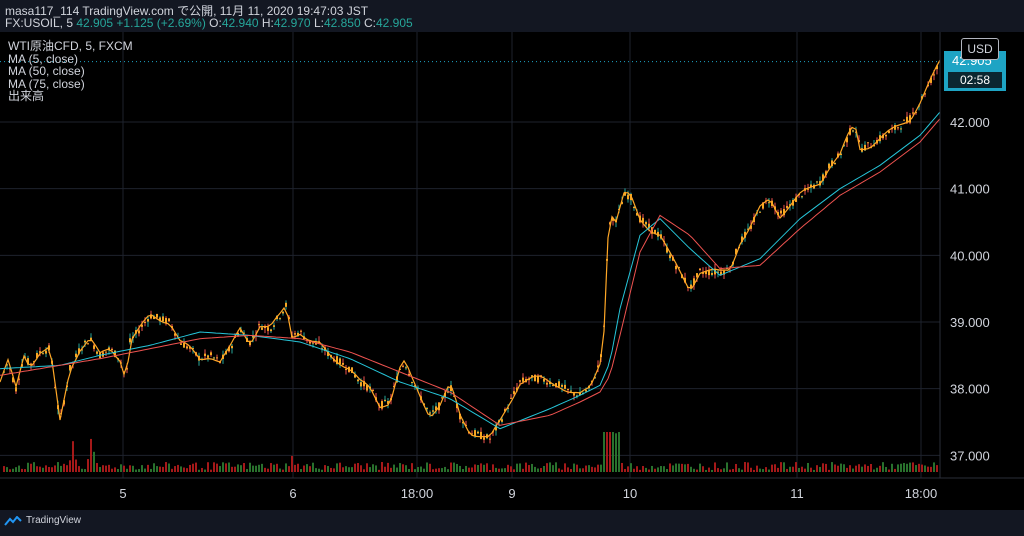 The height and width of the screenshot is (536, 1024). I want to click on legend-ma75: MA (75, close), so click(46, 83).